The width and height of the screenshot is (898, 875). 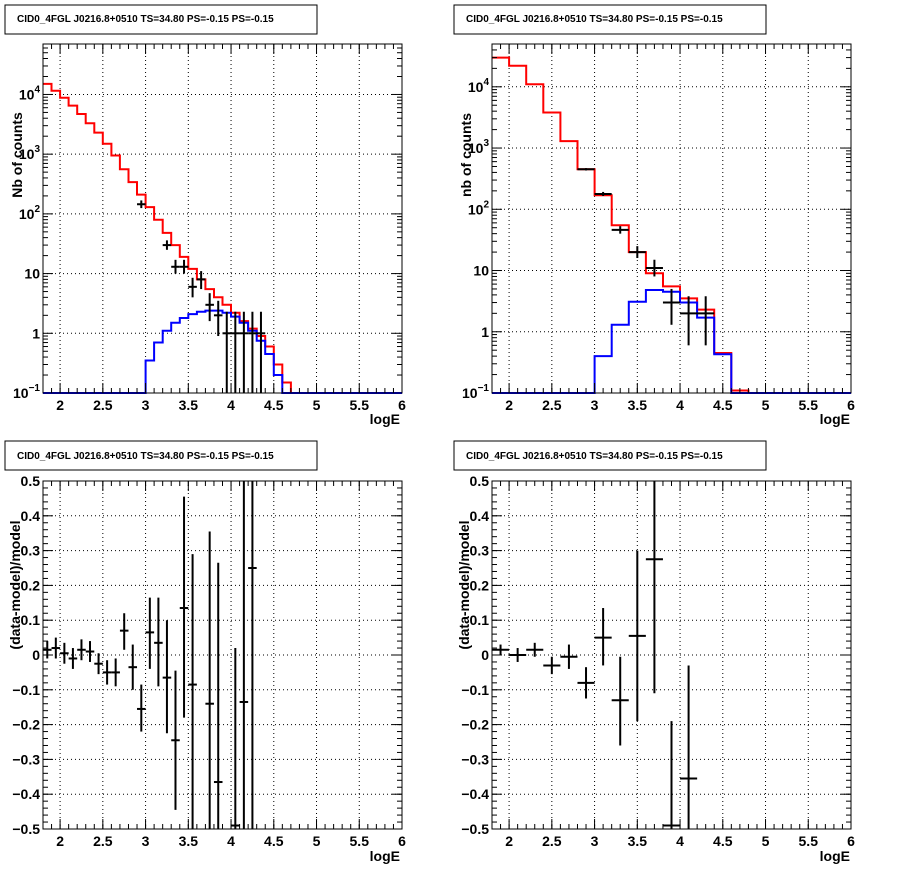 What do you see at coordinates (15, 584) in the screenshot?
I see `y-axis-label: (data-model)/model` at bounding box center [15, 584].